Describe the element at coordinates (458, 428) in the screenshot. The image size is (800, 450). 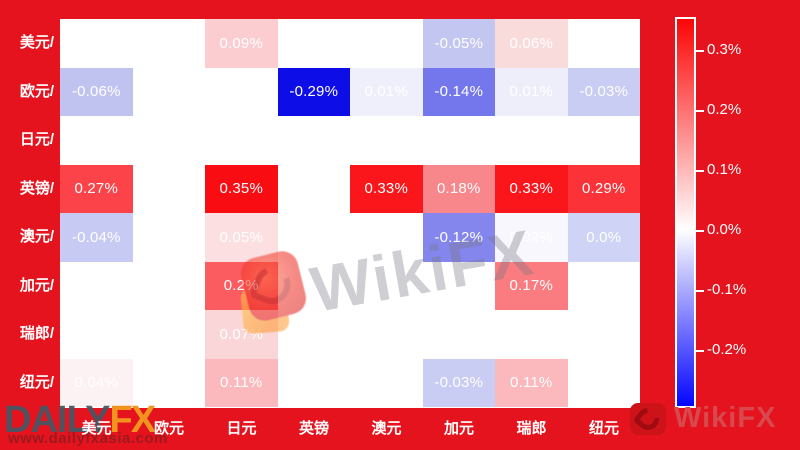
I see `col-label: 加元` at that location.